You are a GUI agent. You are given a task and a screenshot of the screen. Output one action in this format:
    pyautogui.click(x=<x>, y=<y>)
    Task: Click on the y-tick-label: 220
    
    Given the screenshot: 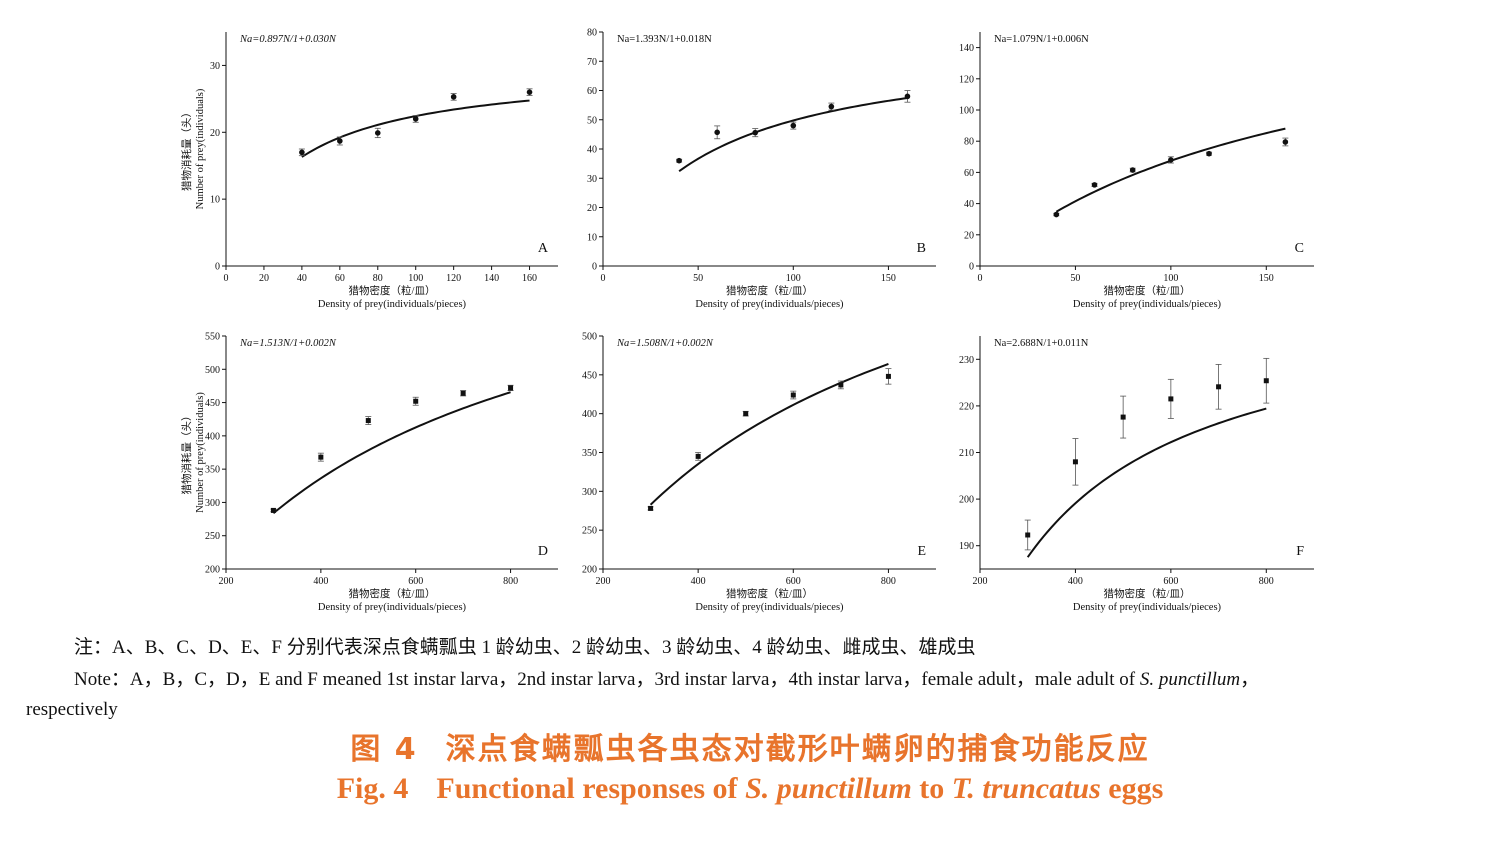 What is the action you would take?
    pyautogui.click(x=966, y=406)
    